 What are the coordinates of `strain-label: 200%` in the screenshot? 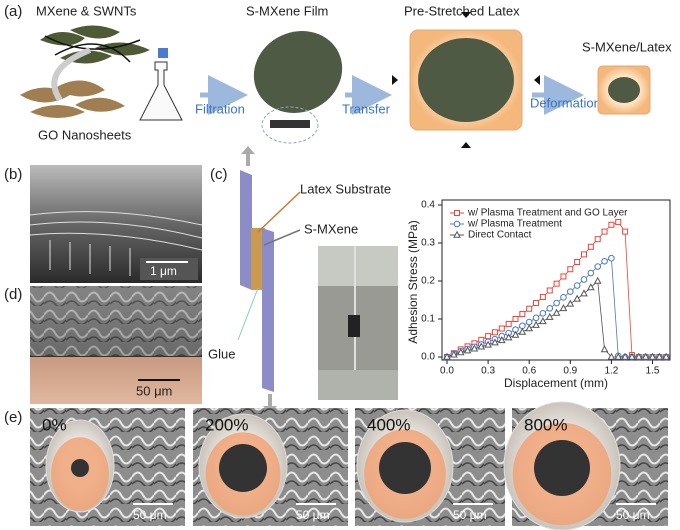 It's located at (226, 424).